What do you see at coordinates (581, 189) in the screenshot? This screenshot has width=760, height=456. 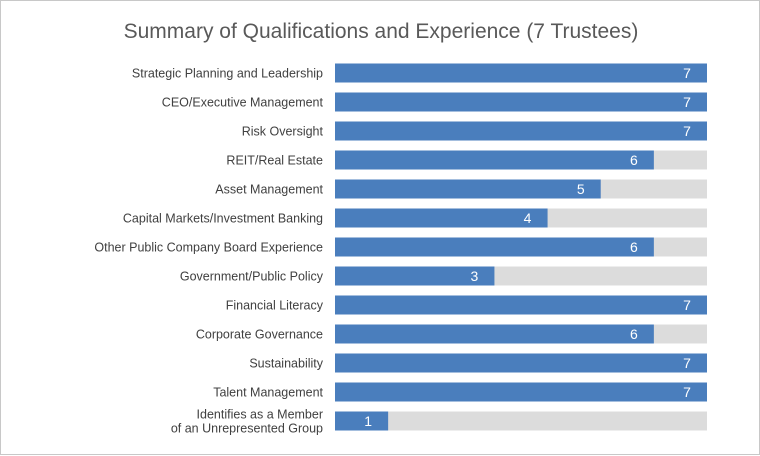 I see `data-label: 5` at bounding box center [581, 189].